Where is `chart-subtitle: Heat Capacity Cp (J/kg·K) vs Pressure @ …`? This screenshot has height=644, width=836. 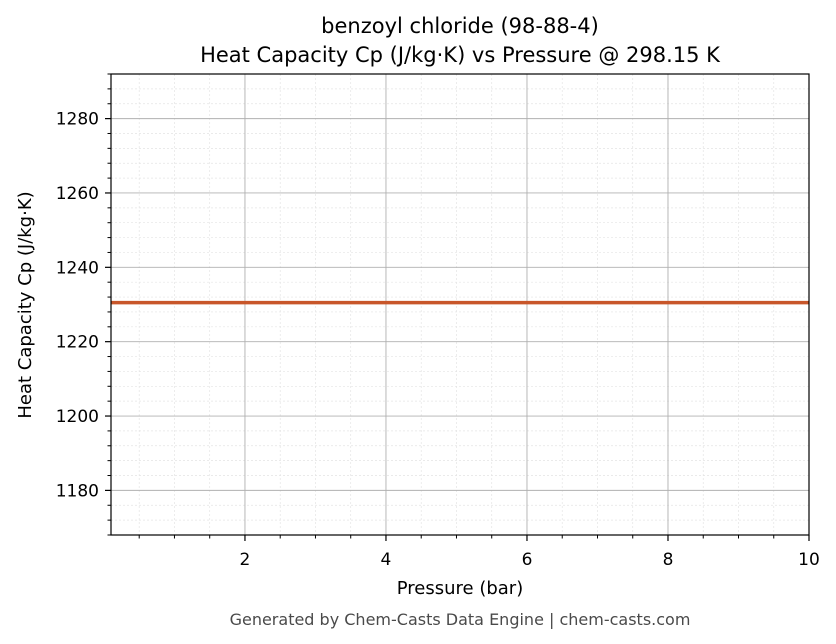 chart-subtitle: Heat Capacity Cp (J/kg·K) vs Pressure @ … is located at coordinates (460, 55).